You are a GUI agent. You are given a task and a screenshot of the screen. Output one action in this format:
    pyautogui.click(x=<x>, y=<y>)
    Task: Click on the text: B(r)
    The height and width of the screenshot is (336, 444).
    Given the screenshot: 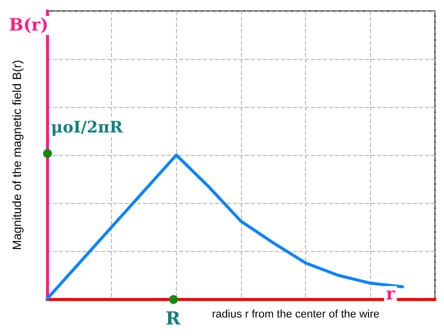 What is the action you would take?
    pyautogui.click(x=28, y=26)
    